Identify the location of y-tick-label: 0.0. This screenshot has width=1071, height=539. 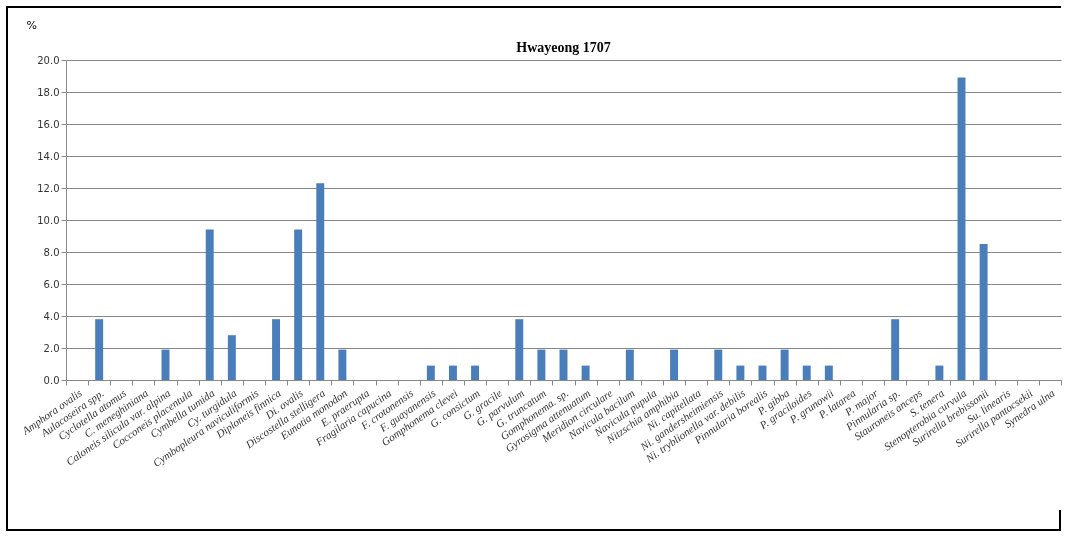
(51, 380).